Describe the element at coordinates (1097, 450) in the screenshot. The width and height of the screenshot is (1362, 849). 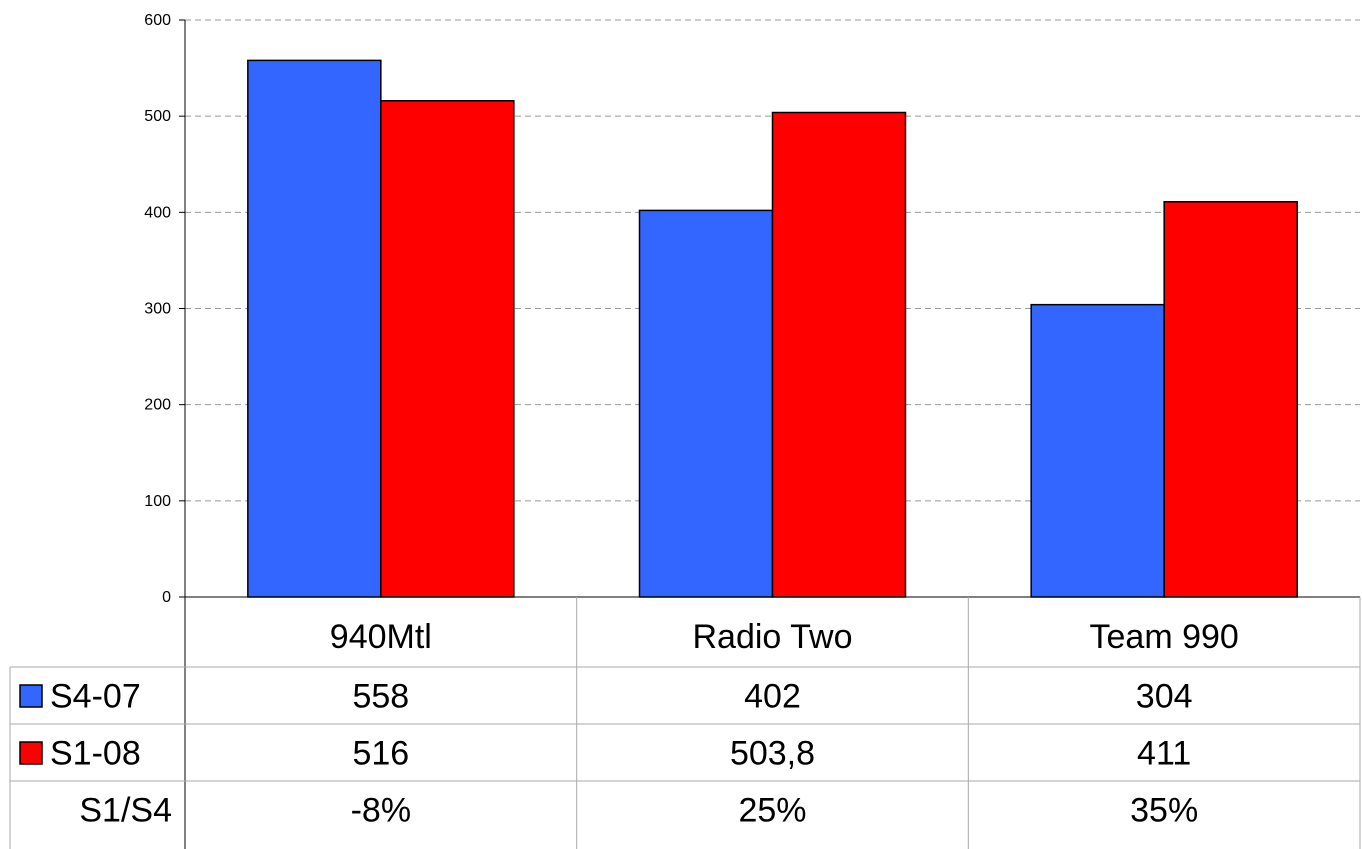
I see `bar-S4-07-Team 990` at that location.